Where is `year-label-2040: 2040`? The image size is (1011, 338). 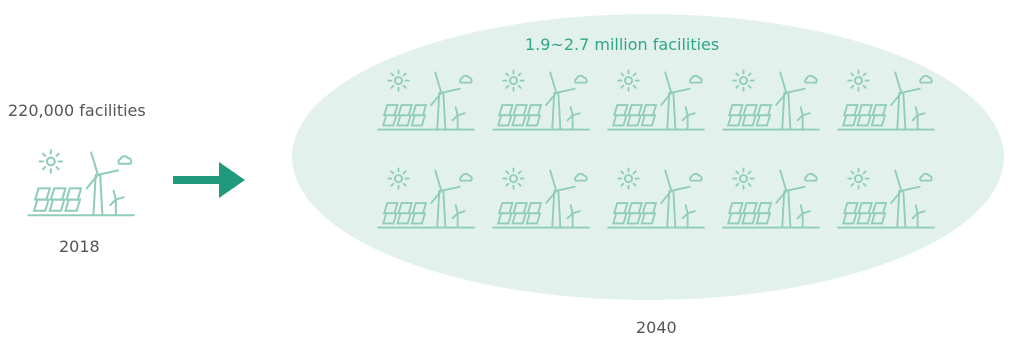
year-label-2040: 2040 is located at coordinates (656, 327).